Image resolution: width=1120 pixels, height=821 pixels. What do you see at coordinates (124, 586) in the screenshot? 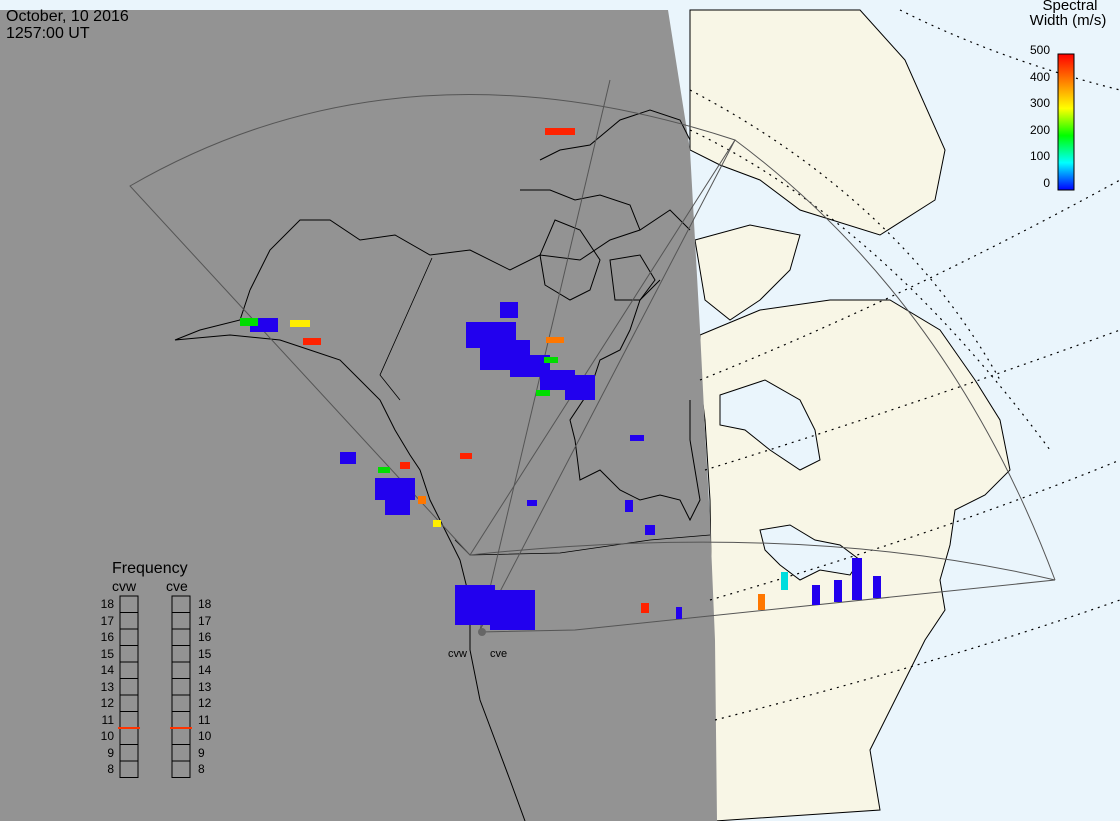
I see `frequency-radar-cvw: cvw` at bounding box center [124, 586].